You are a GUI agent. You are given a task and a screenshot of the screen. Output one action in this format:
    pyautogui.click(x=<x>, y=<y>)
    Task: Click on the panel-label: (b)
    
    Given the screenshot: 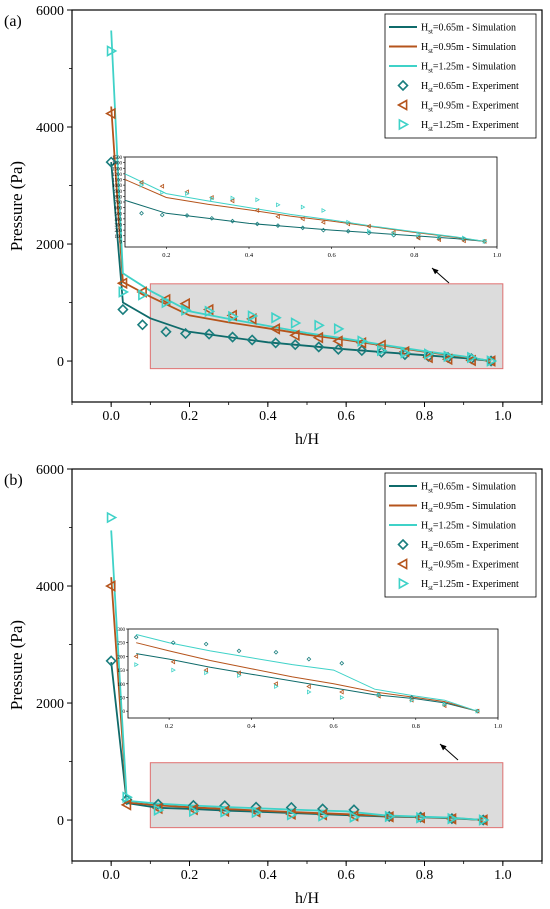 What is the action you would take?
    pyautogui.click(x=13, y=480)
    